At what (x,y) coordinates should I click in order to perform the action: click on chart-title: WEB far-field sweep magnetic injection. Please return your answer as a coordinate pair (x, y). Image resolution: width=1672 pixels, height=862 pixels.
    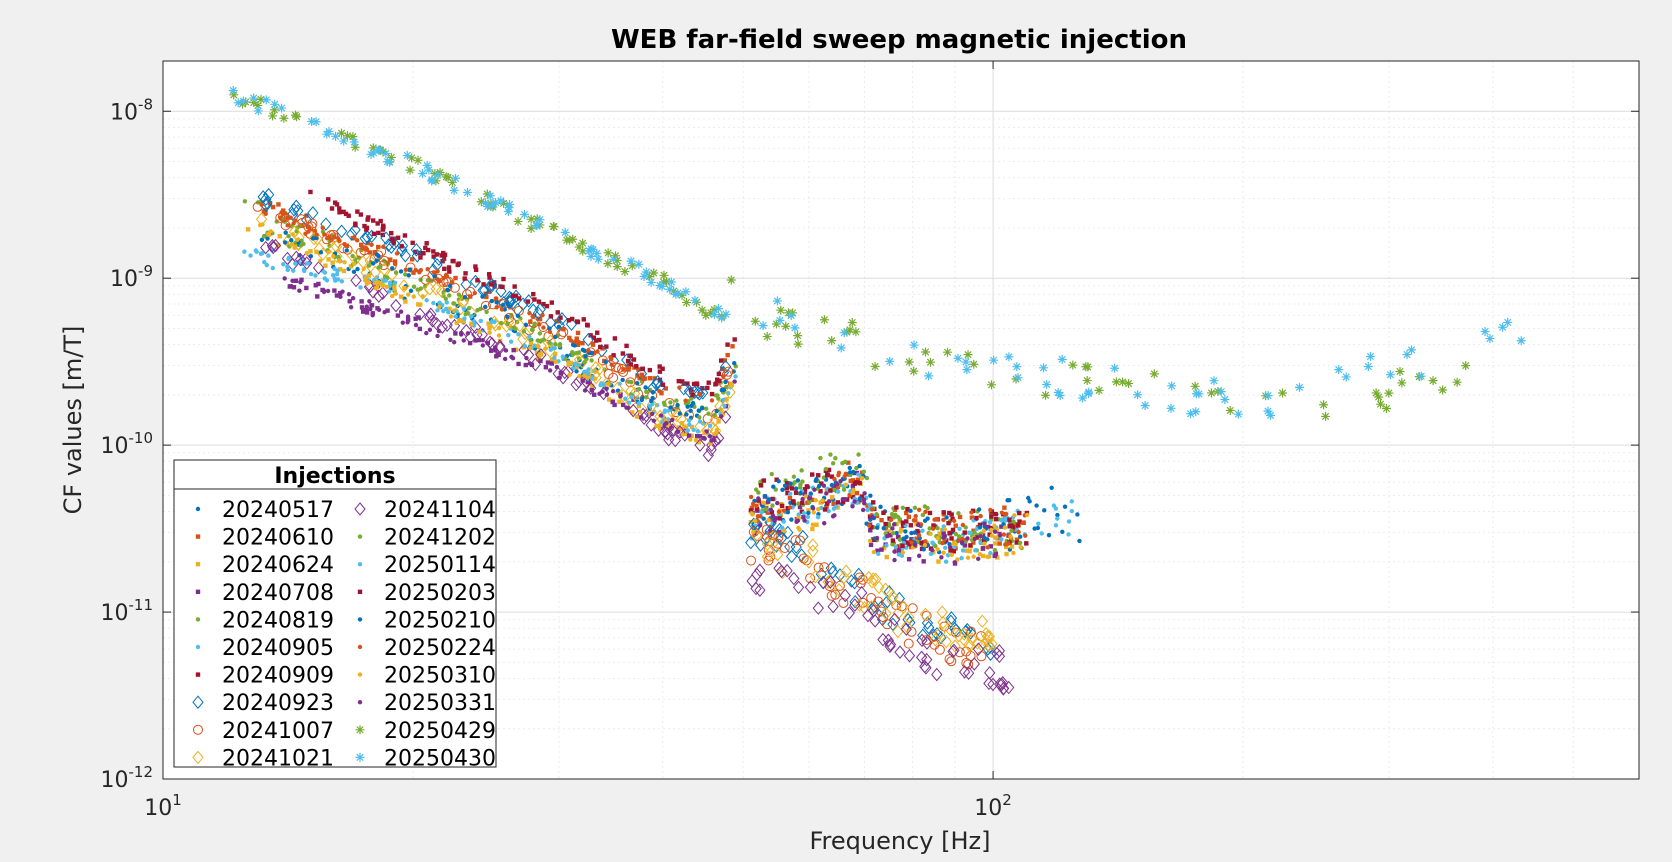
    Looking at the image, I should click on (899, 40).